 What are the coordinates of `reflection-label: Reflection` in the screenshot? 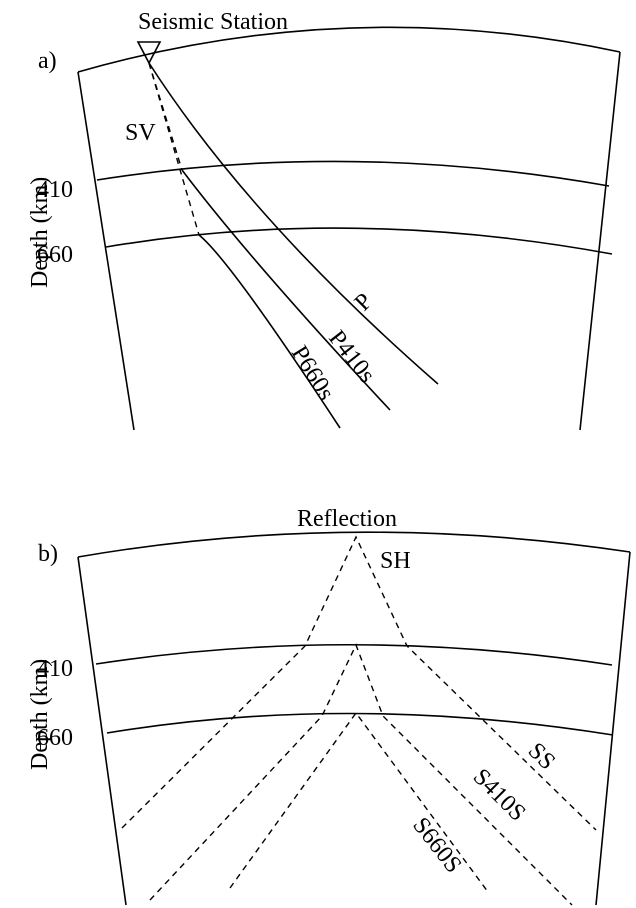 It's located at (347, 519).